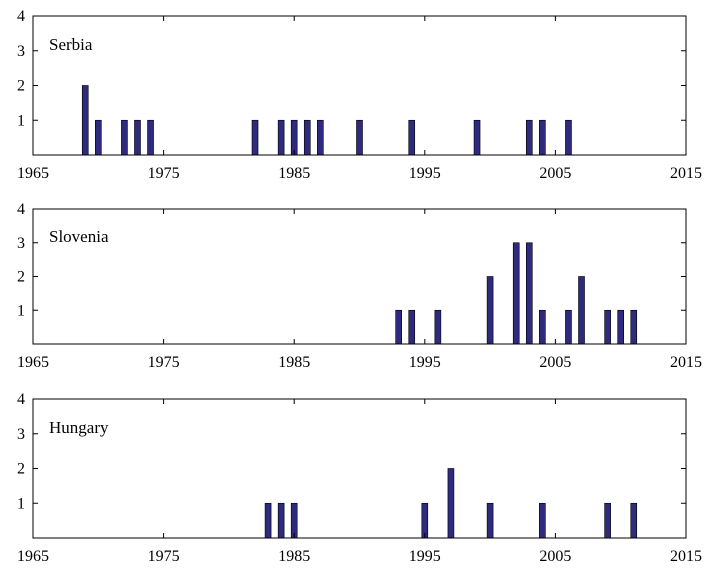 The image size is (705, 571). Describe the element at coordinates (581, 310) in the screenshot. I see `bar-slovenia-2007` at that location.